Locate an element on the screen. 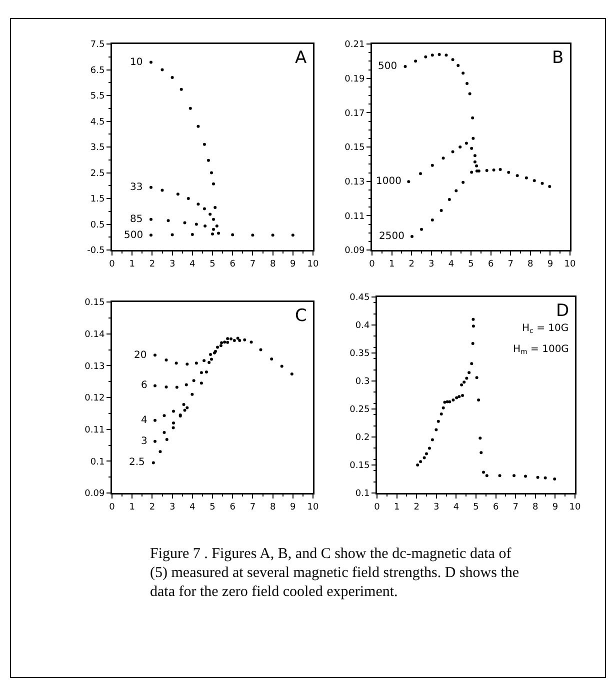  y-tick-label: 7.5 is located at coordinates (97, 45).